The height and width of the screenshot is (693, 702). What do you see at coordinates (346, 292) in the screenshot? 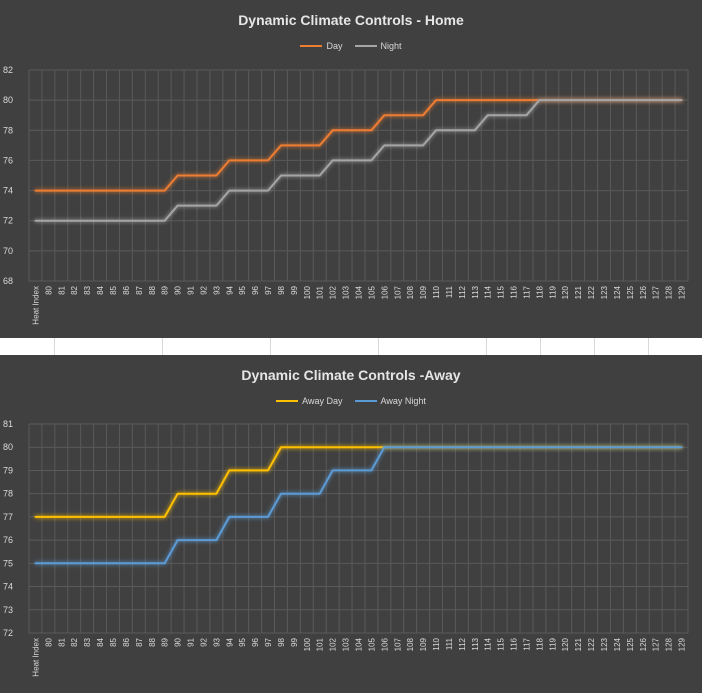
I see `x-tick-label: 103` at bounding box center [346, 292].